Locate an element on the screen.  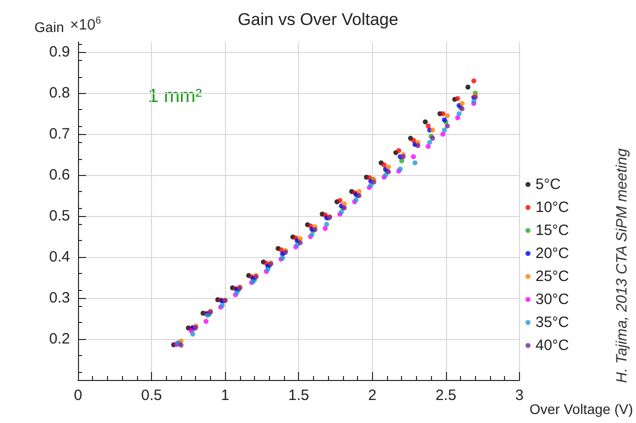
legend-label: 15°C is located at coordinates (552, 230).